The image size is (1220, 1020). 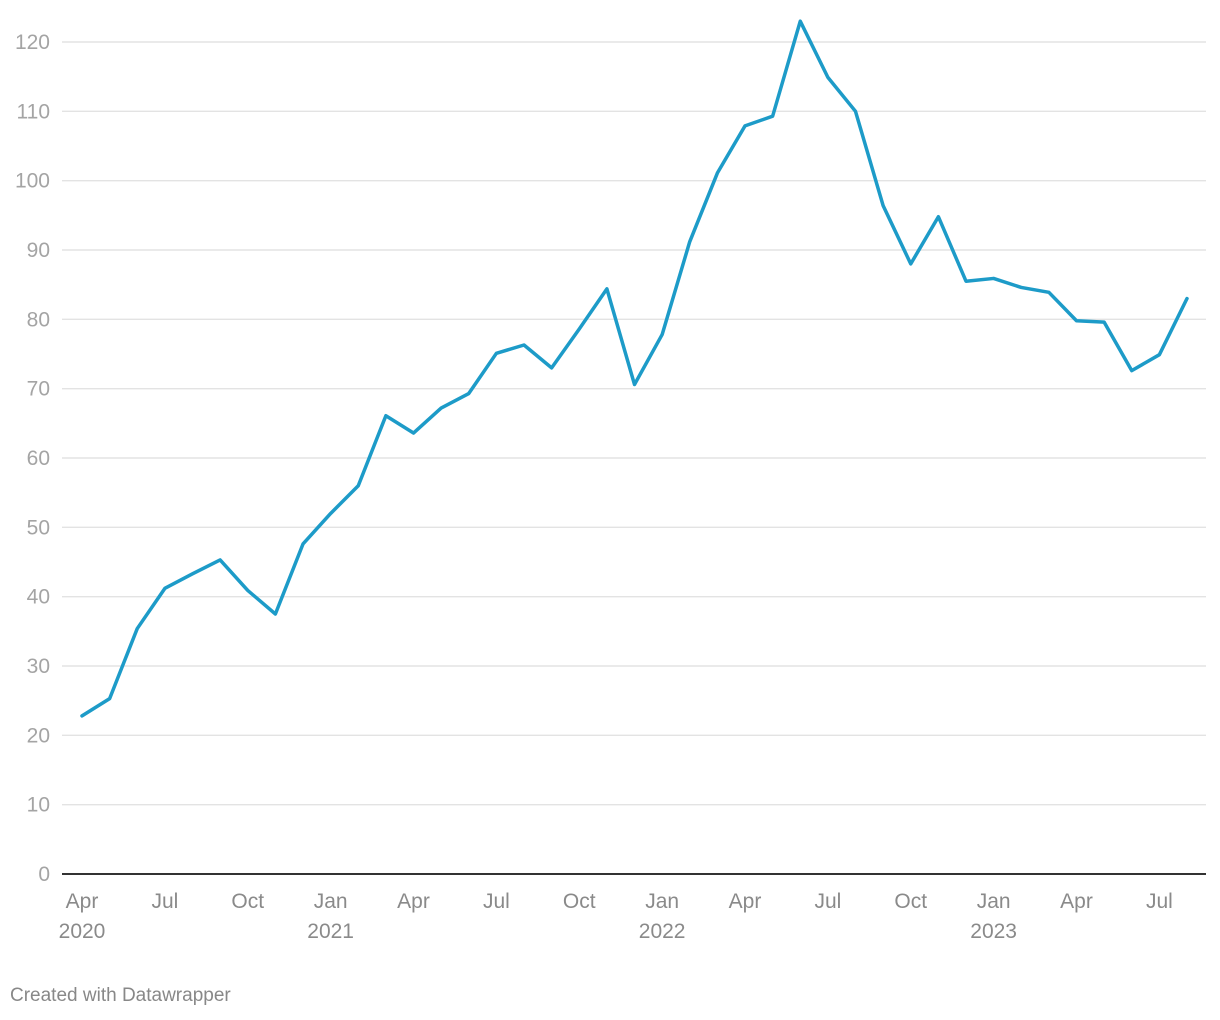 What do you see at coordinates (38, 735) in the screenshot?
I see `y-tick-label: 20` at bounding box center [38, 735].